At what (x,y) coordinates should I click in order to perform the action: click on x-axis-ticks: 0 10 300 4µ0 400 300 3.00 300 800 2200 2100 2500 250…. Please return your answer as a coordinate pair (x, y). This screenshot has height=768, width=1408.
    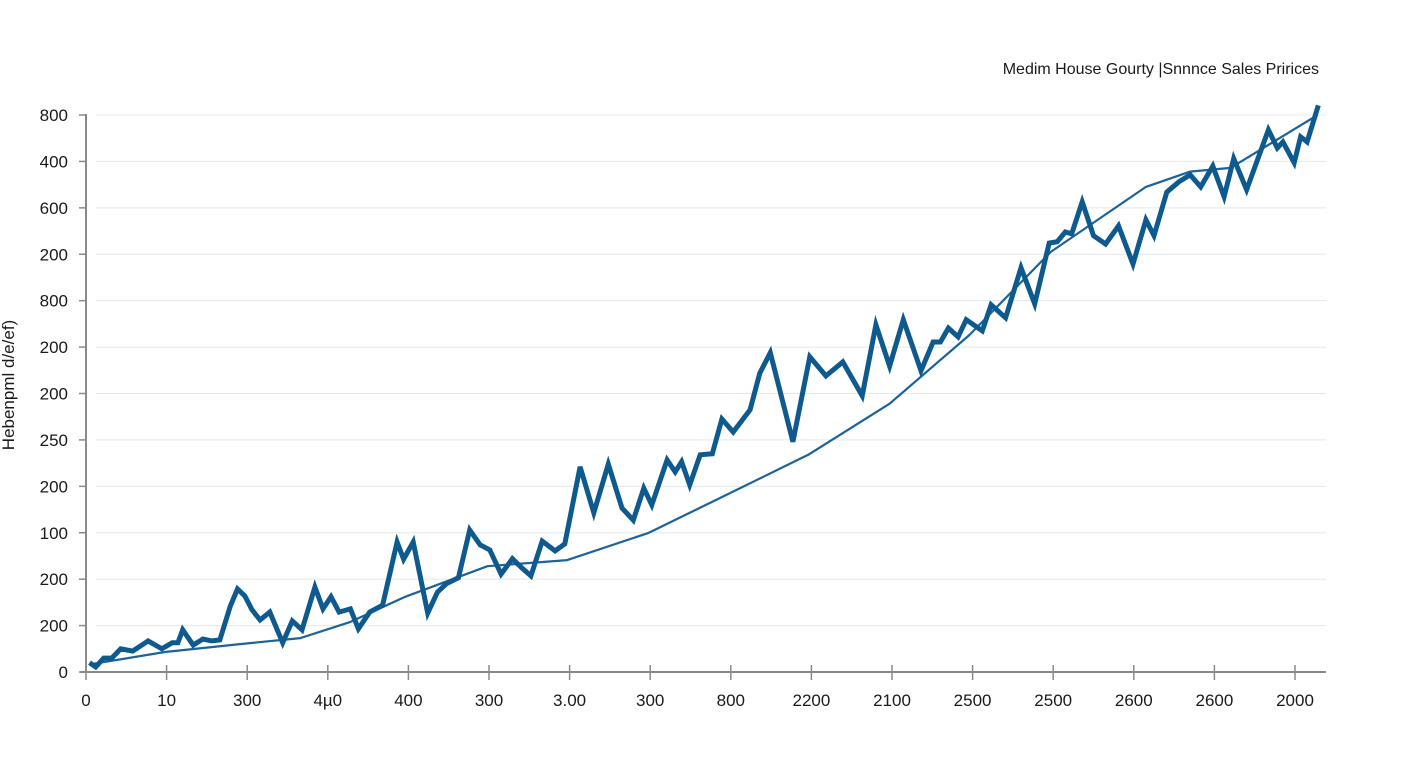
    Looking at the image, I should click on (697, 687).